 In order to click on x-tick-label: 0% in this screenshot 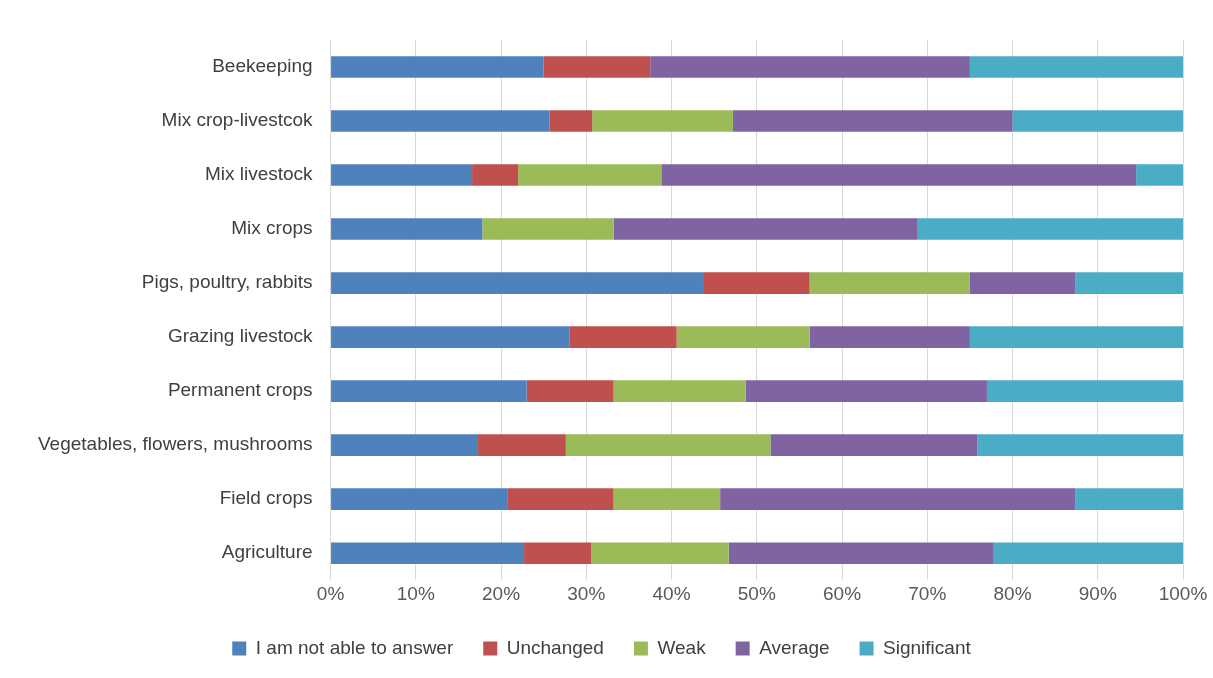, I will do `click(330, 593)`.